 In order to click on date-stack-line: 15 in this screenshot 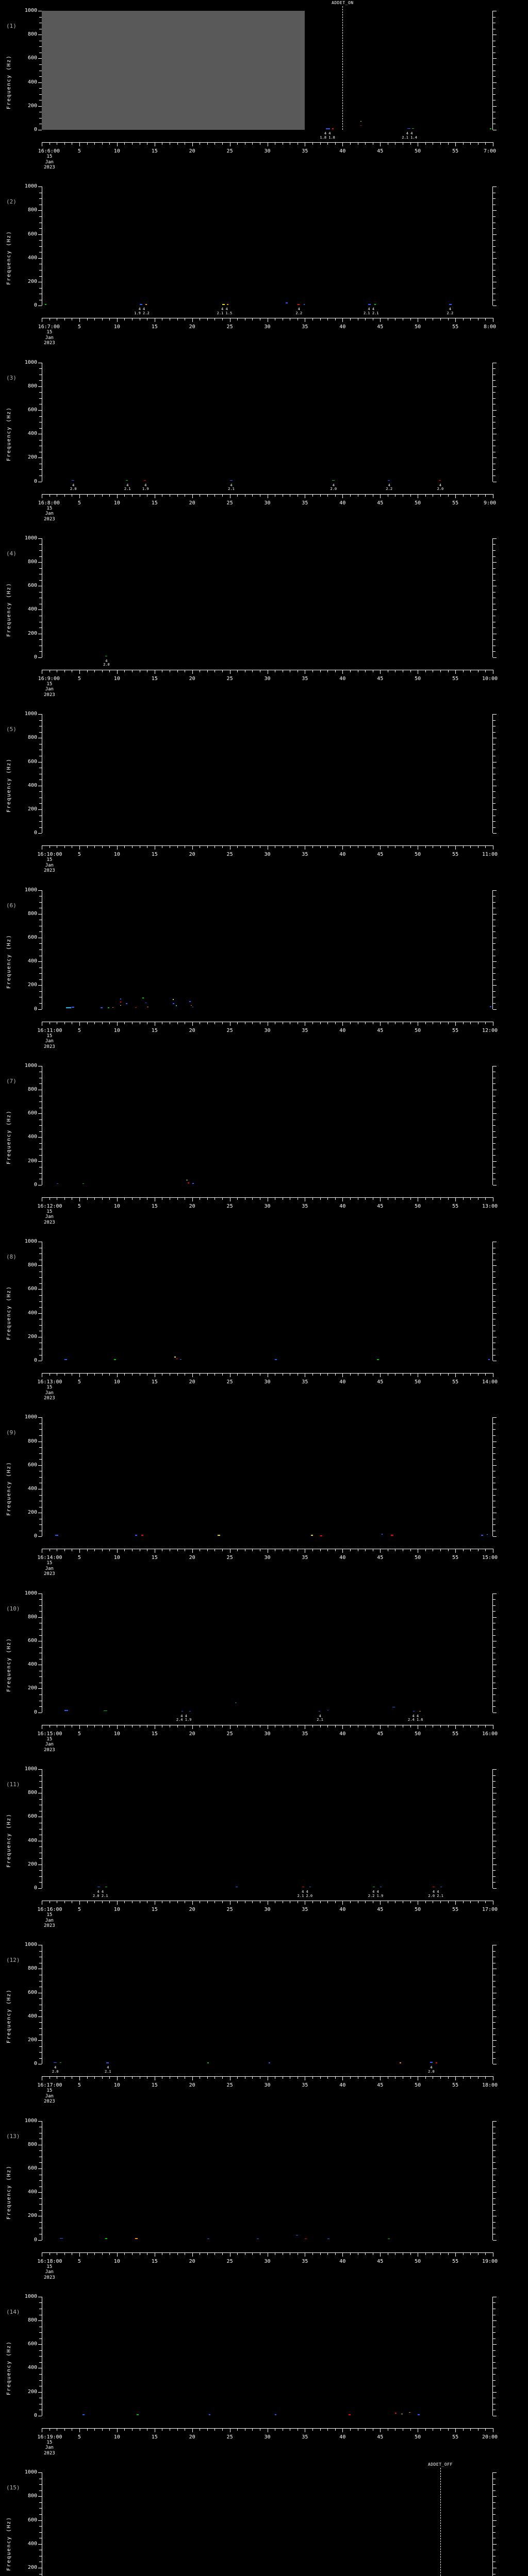, I will do `click(49, 860)`.